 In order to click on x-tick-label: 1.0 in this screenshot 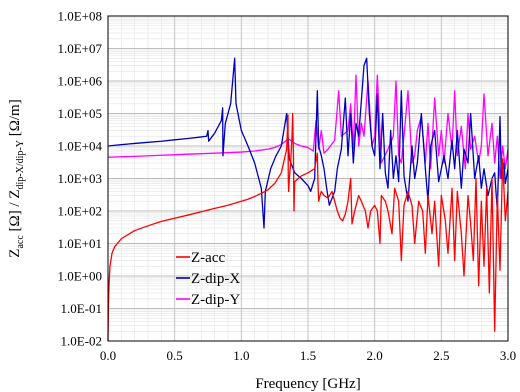, I will do `click(241, 355)`.